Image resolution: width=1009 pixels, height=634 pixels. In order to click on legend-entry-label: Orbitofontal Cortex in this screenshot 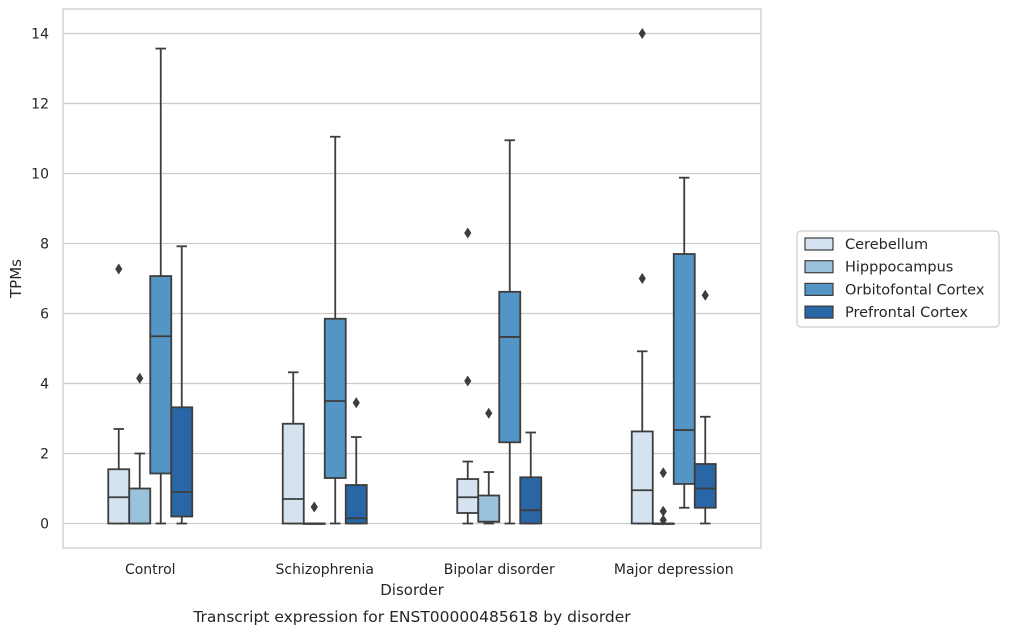, I will do `click(915, 290)`.